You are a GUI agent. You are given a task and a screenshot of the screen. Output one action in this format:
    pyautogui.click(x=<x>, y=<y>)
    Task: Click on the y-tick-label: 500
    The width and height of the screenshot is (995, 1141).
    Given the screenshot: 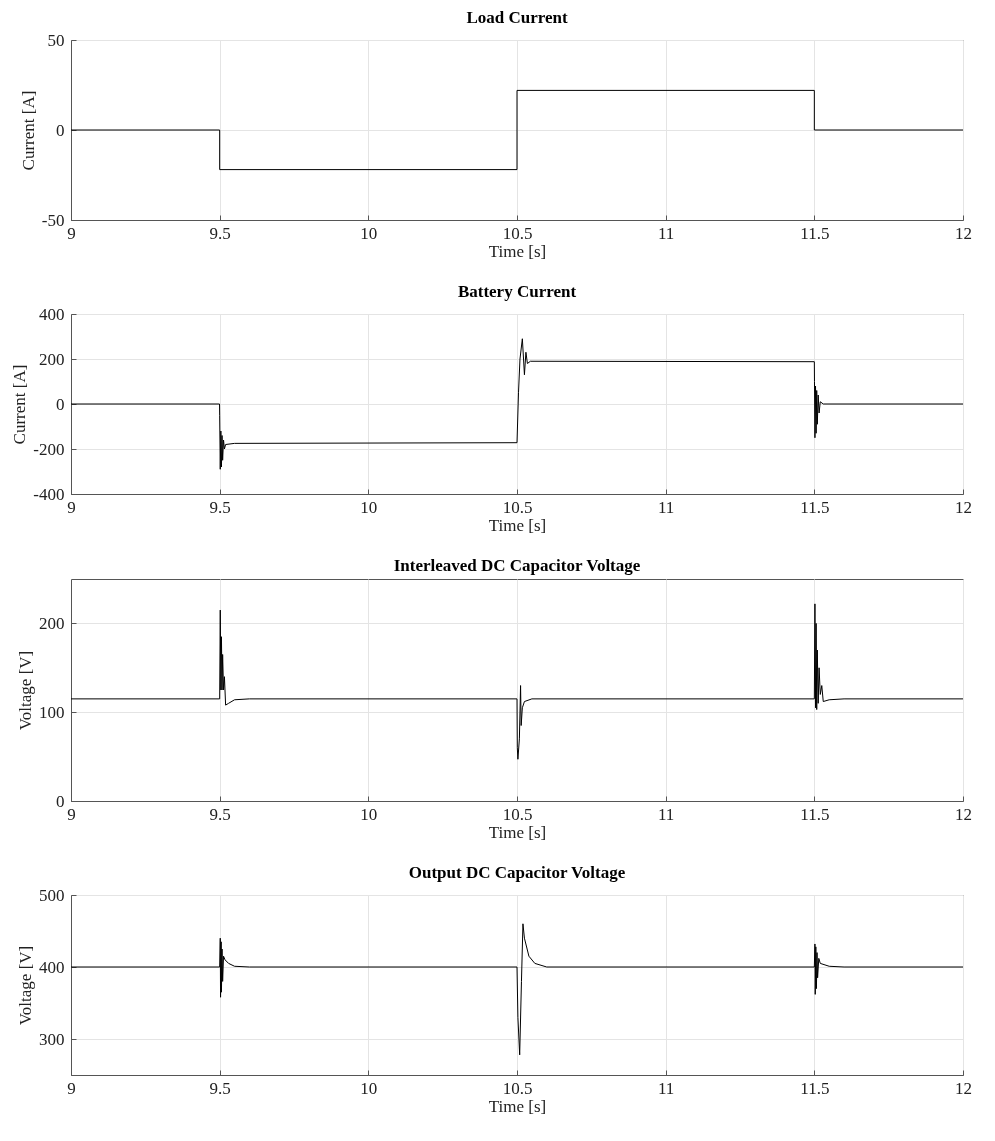 What is the action you would take?
    pyautogui.click(x=52, y=895)
    